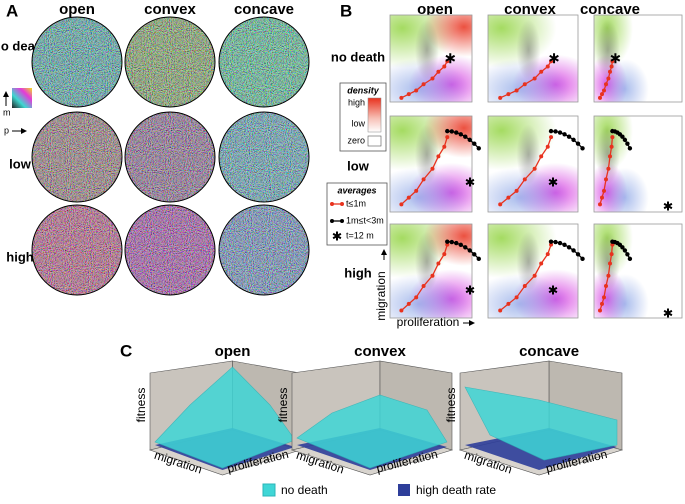  I want to click on plot-title: open, so click(233, 351).